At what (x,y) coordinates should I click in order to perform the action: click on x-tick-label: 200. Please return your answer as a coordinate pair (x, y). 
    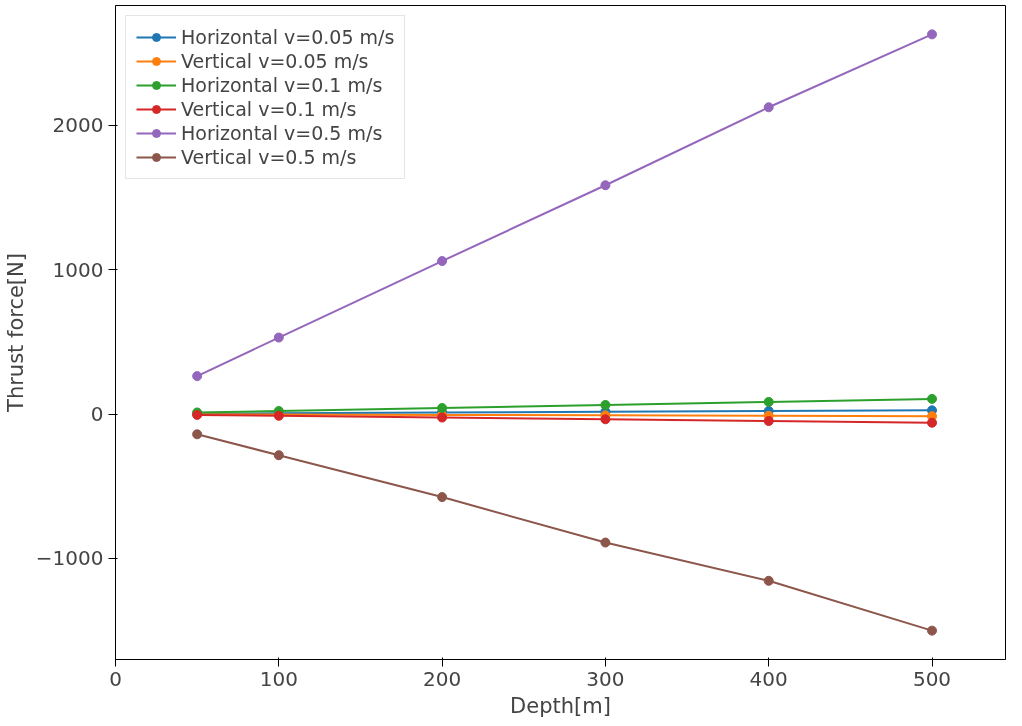
    Looking at the image, I should click on (442, 678).